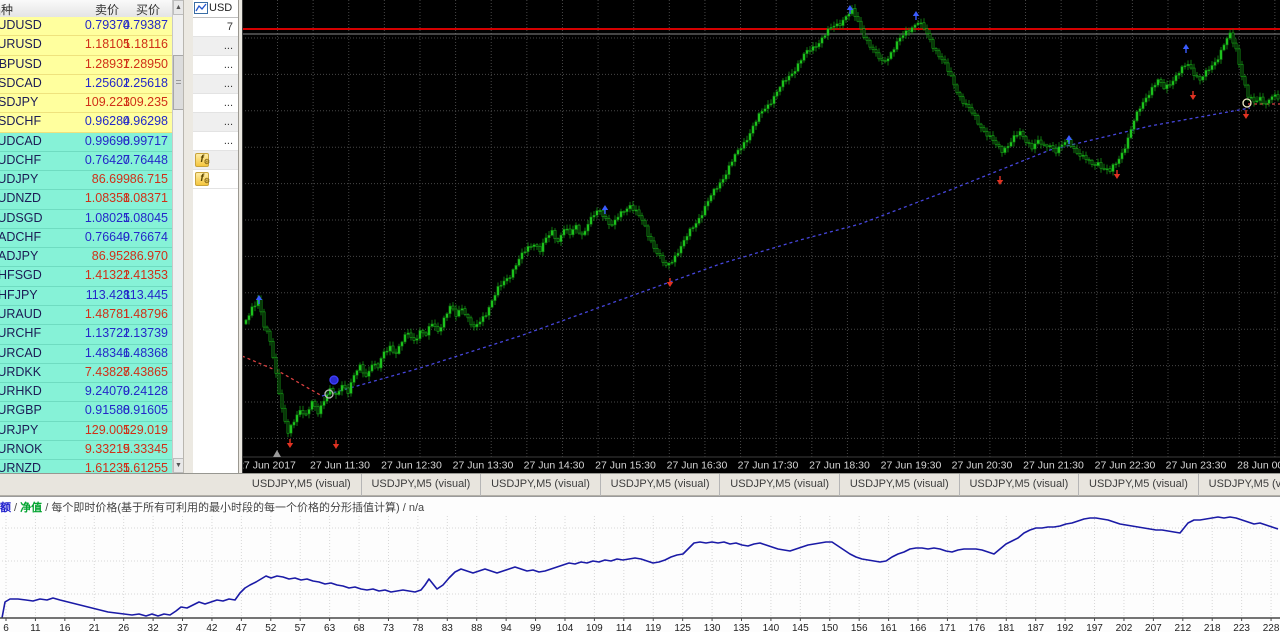 The image size is (1280, 632). What do you see at coordinates (340, 466) in the screenshot?
I see `time-axis-label: 27 Jun 11:30` at bounding box center [340, 466].